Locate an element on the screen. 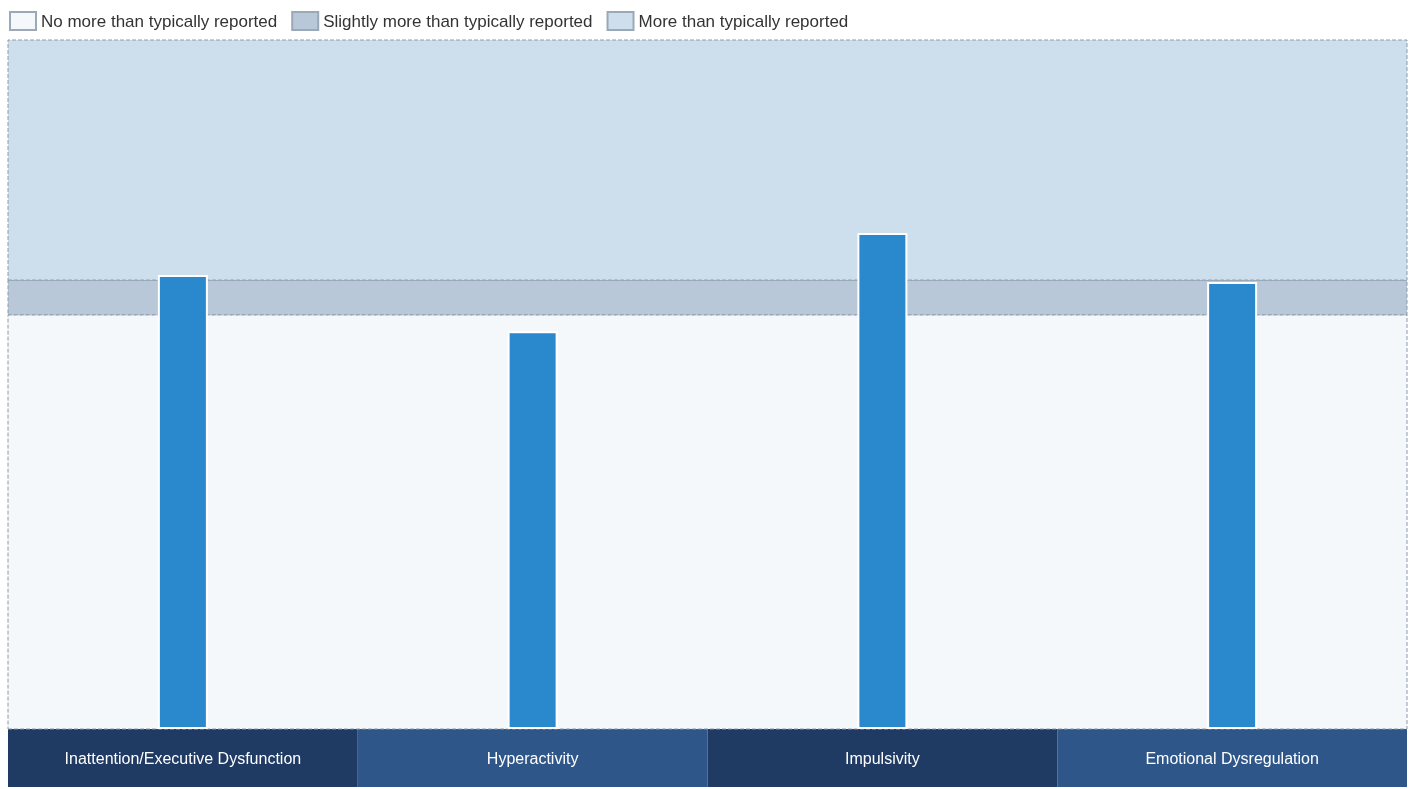  x-tick-label: Hyperactivity is located at coordinates (532, 758).